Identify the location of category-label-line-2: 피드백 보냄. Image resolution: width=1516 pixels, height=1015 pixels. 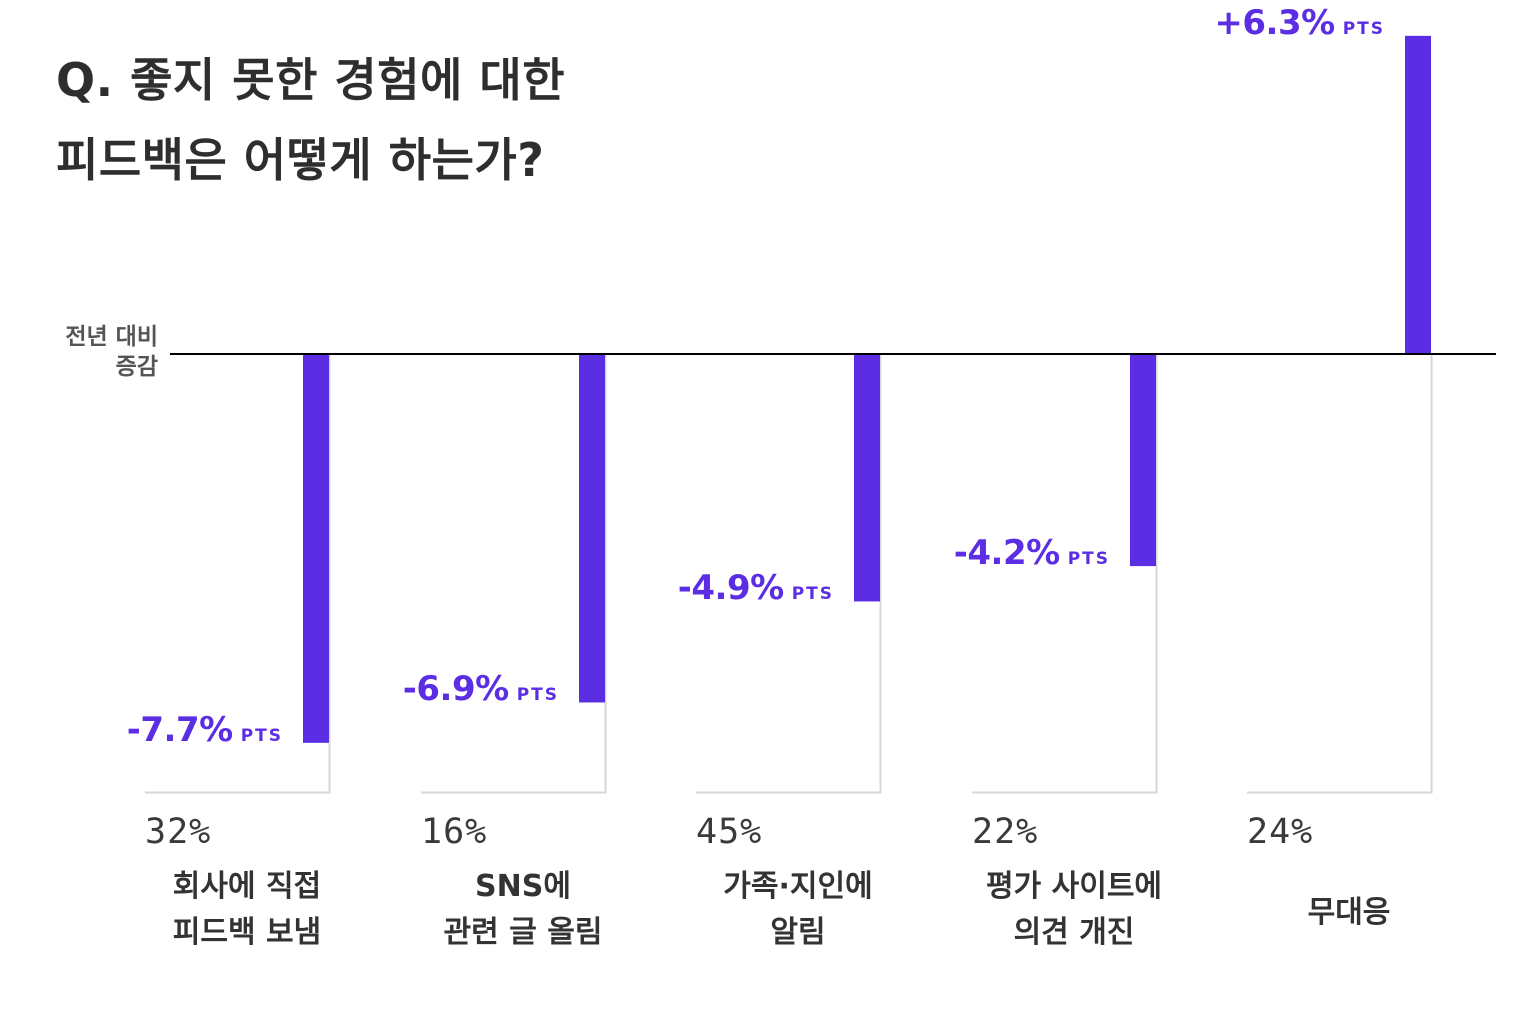
(247, 932).